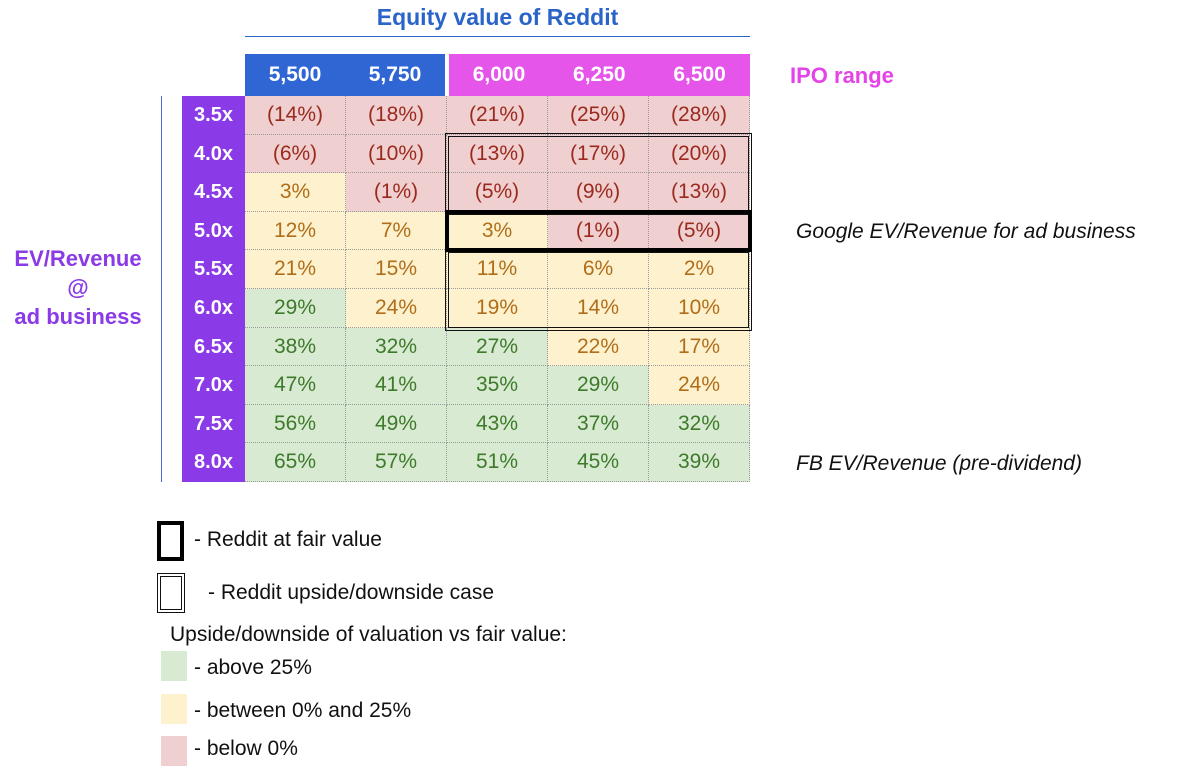 The height and width of the screenshot is (776, 1200). Describe the element at coordinates (246, 748) in the screenshot. I see `legend-below-label: - below 0%` at that location.